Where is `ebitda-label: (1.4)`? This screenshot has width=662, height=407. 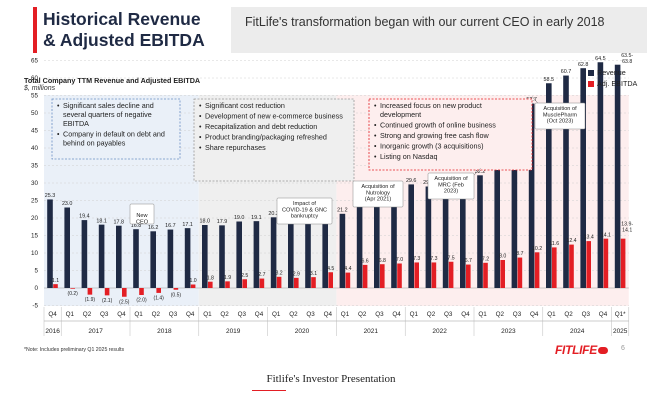 ebitda-label: (1.4) is located at coordinates (159, 298).